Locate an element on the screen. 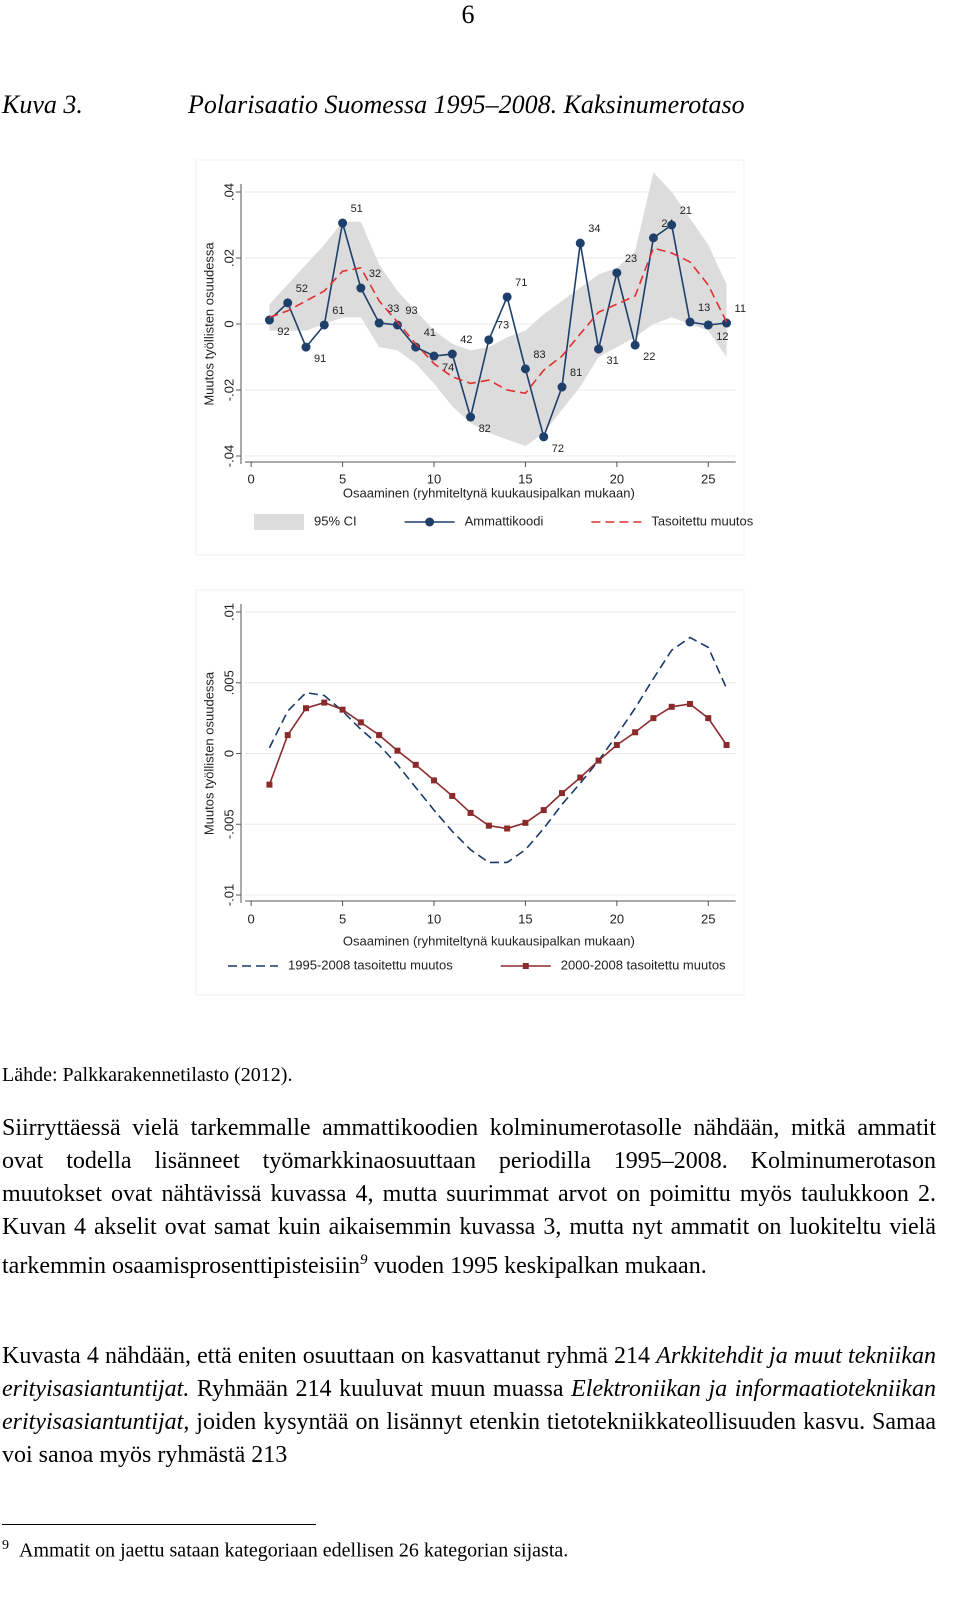 The image size is (960, 1609). point-label: 93 is located at coordinates (411, 311).